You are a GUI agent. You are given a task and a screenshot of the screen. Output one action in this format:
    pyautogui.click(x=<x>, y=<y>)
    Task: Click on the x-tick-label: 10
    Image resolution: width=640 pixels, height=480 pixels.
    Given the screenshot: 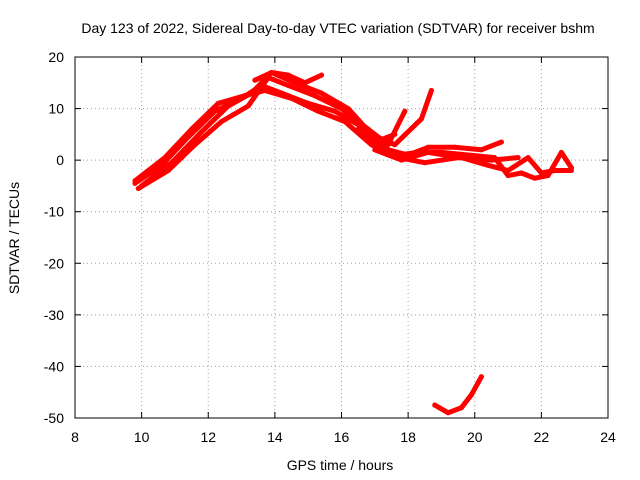 What is the action you would take?
    pyautogui.click(x=142, y=437)
    